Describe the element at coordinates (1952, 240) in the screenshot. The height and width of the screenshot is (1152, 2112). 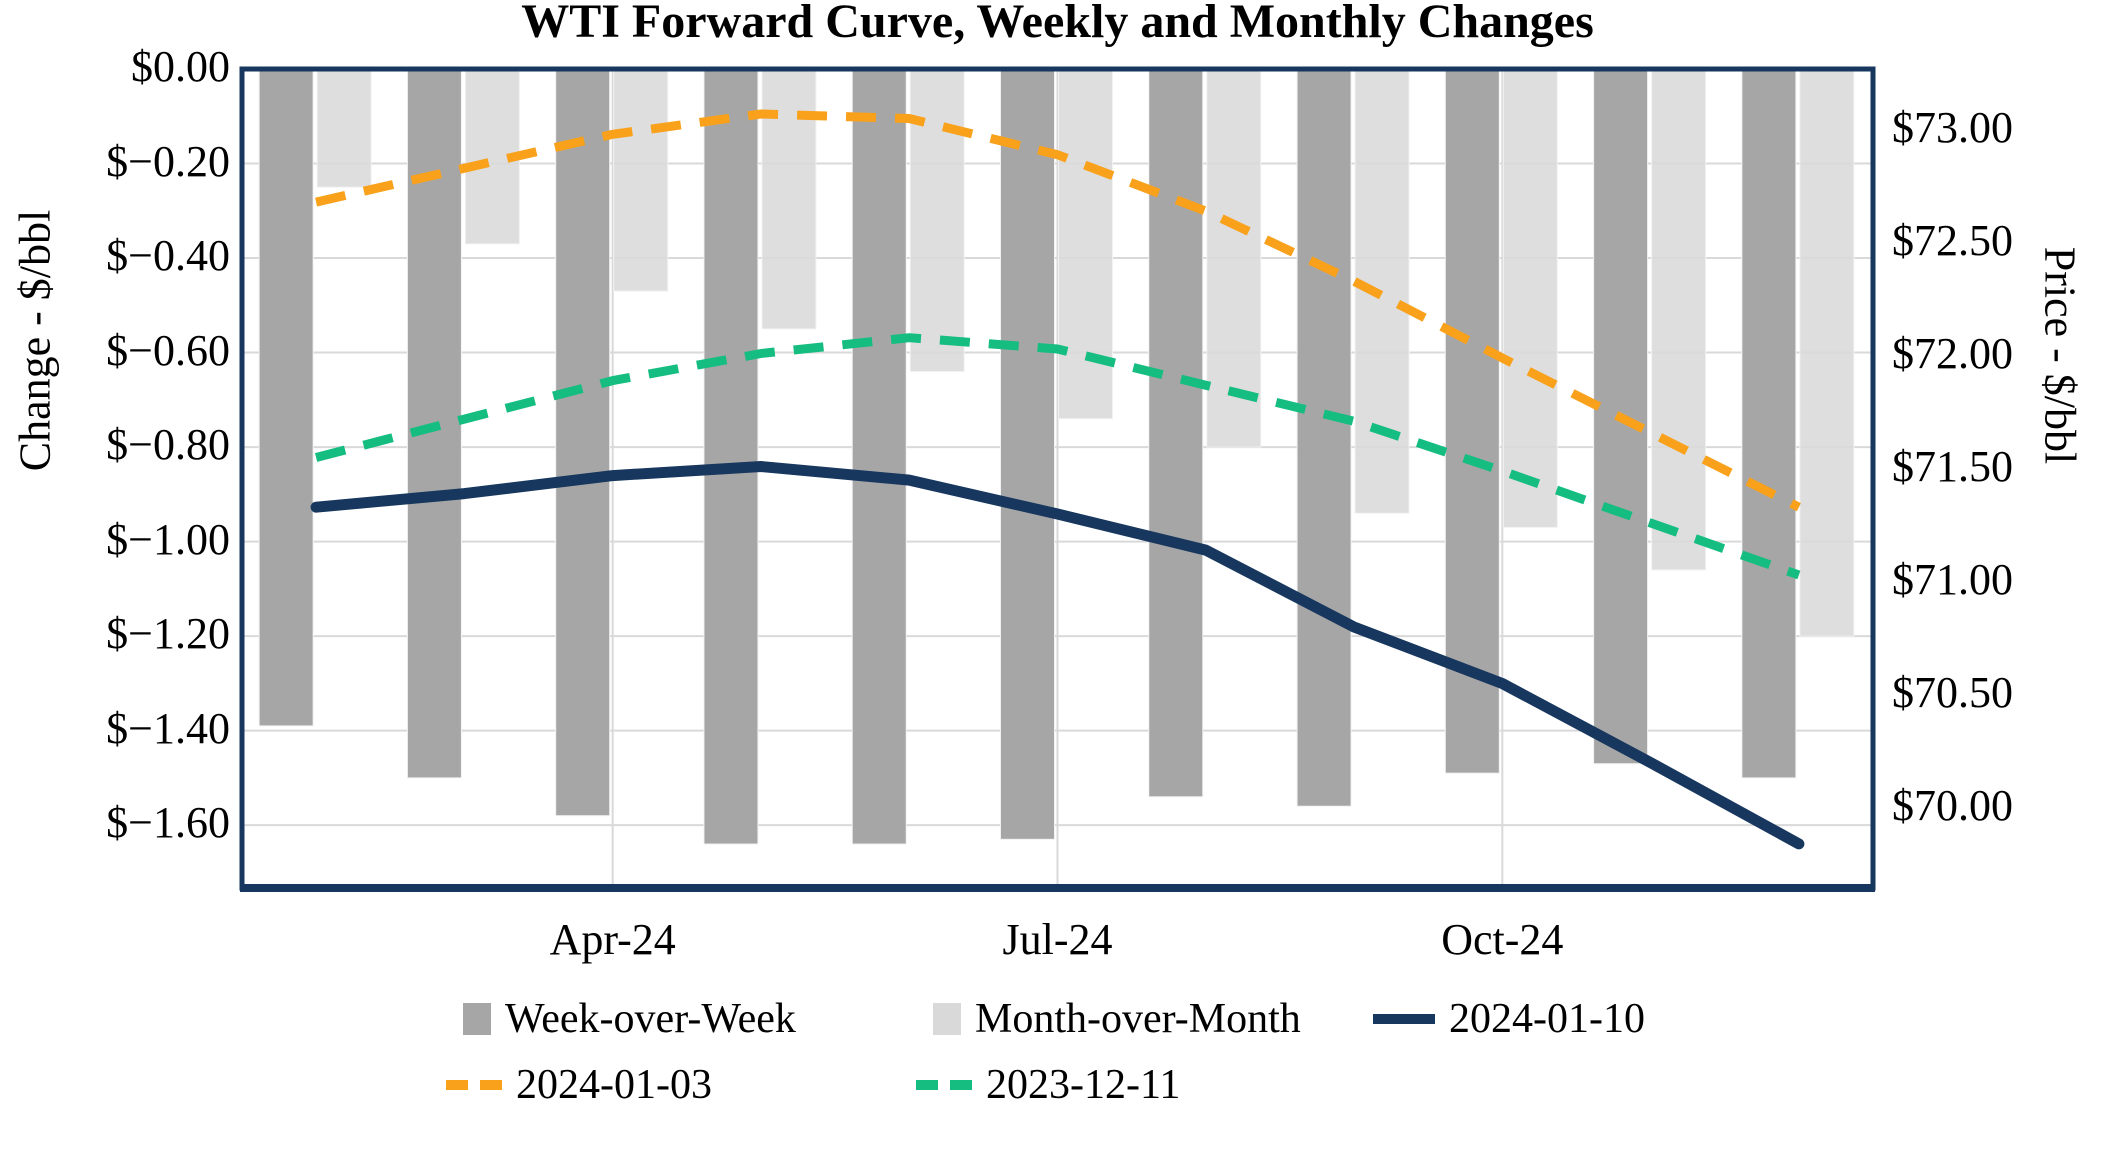
I see `right-axis-tick: $72.50` at that location.